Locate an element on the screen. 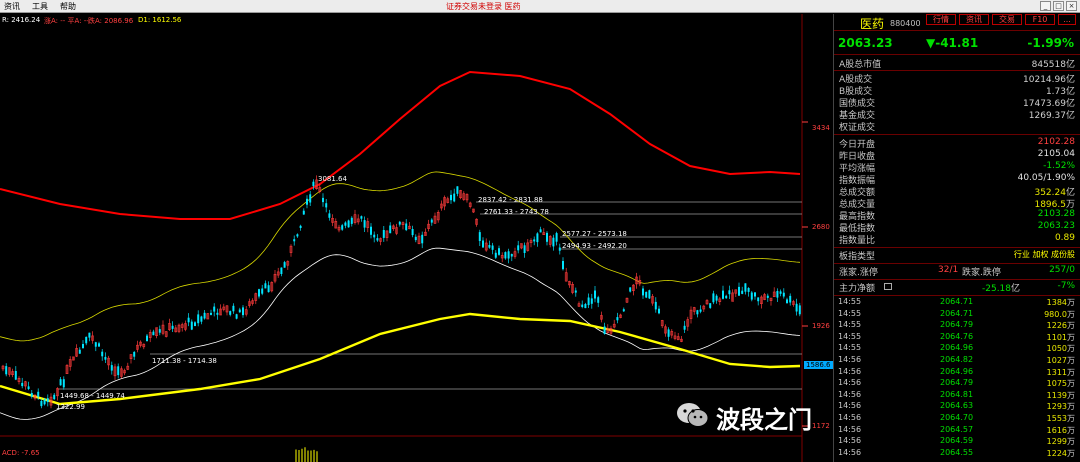 The image size is (1080, 462). tick-volume: 1553万 is located at coordinates (1061, 418).